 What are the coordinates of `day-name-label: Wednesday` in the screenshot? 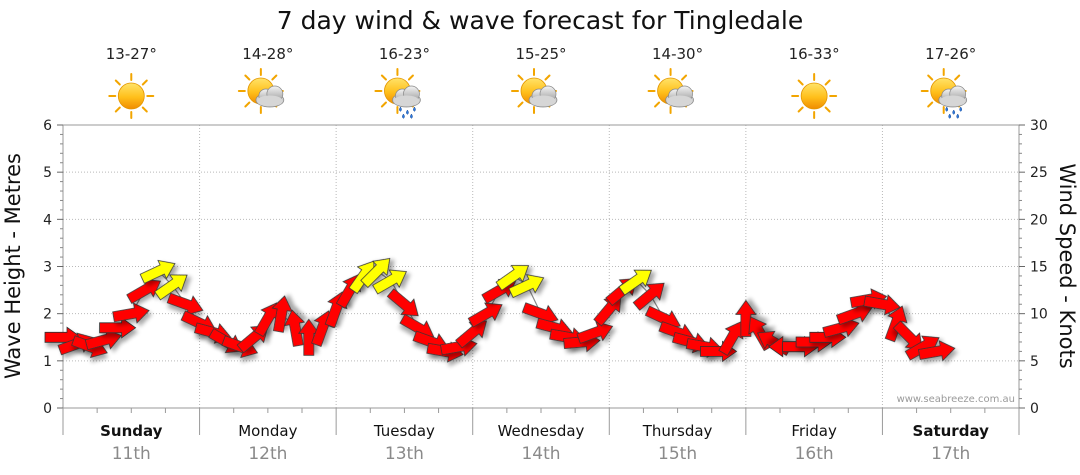 It's located at (541, 431).